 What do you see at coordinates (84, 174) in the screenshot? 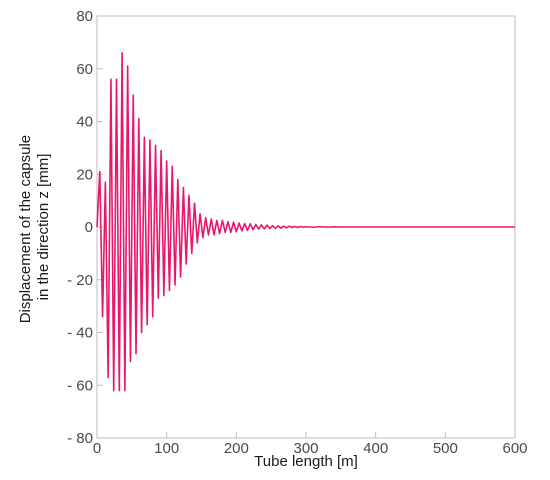
I see `y-tick-label: 20` at bounding box center [84, 174].